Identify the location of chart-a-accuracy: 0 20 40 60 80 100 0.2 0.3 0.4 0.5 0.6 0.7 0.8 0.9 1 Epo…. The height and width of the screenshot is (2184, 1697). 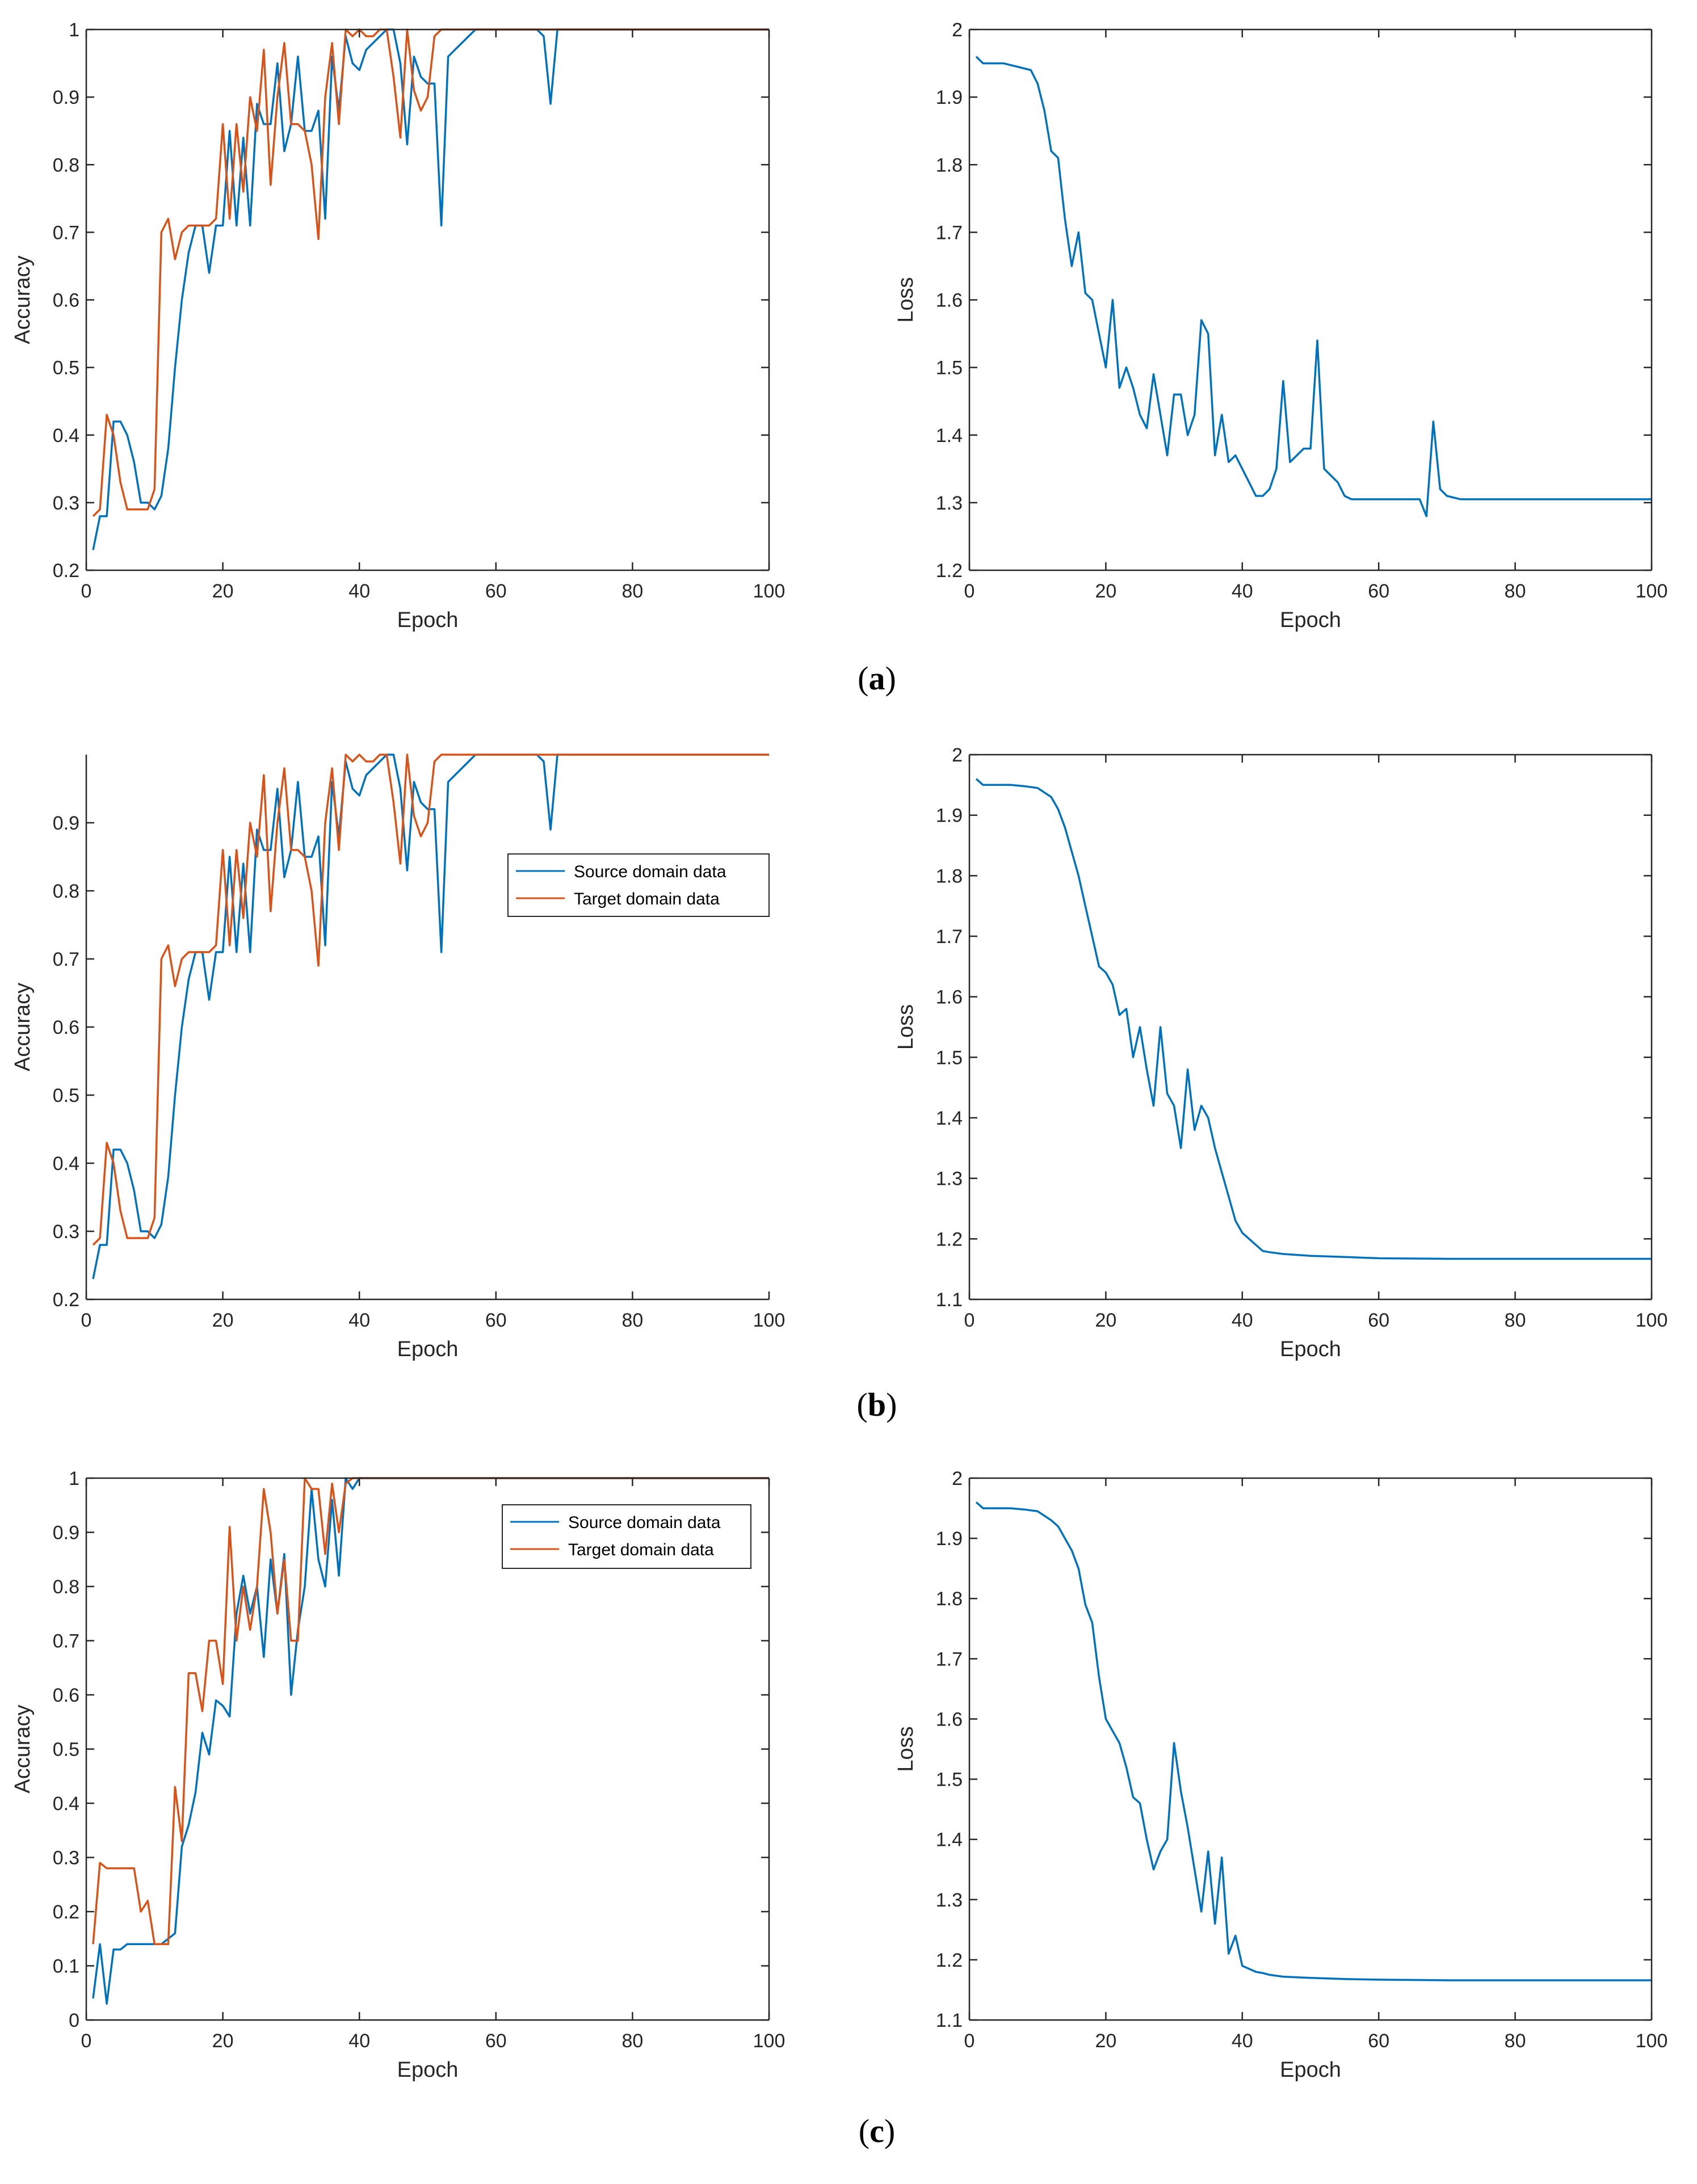
(398, 325).